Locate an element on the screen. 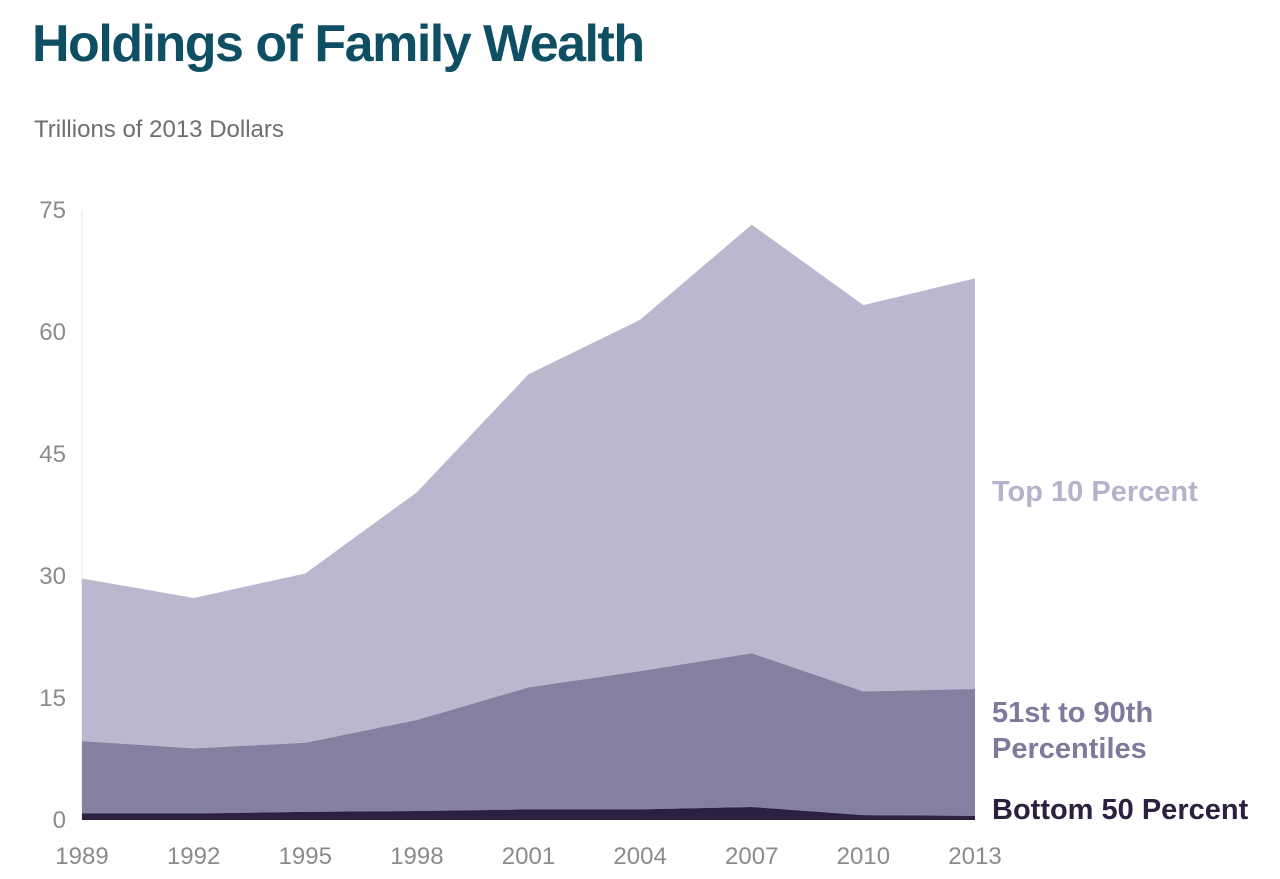 This screenshot has height=879, width=1280. x-tick-label: 2013 is located at coordinates (974, 856).